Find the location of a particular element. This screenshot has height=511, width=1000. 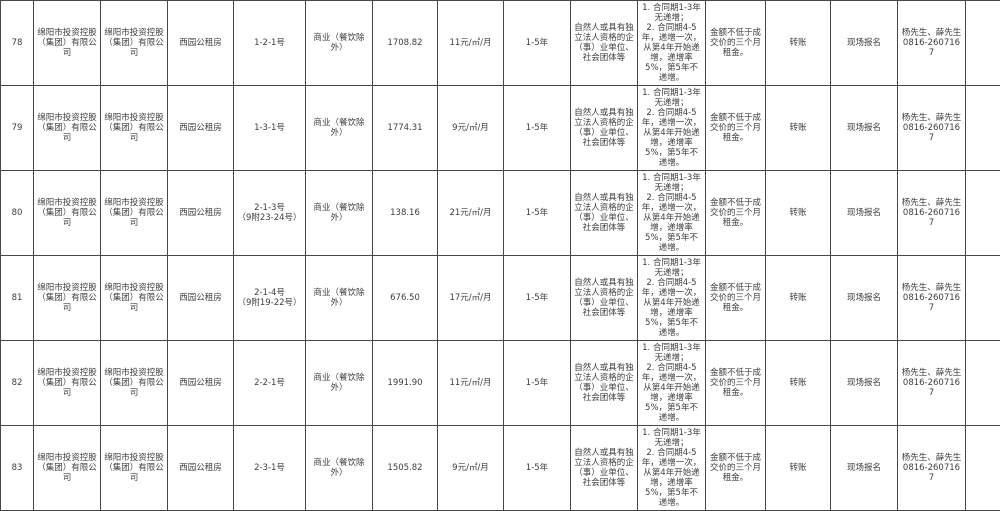

cell-row-number: 80 is located at coordinates (17, 213).